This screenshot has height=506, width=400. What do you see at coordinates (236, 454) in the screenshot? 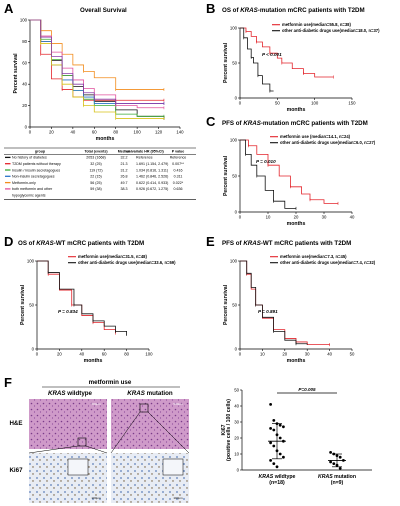
I see `y-tick-label: 10` at bounding box center [236, 454].